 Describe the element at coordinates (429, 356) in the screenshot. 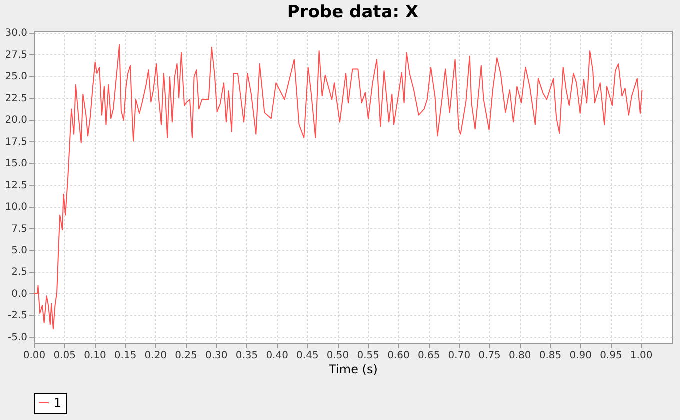

I see `x-tick-label: 0.65` at that location.